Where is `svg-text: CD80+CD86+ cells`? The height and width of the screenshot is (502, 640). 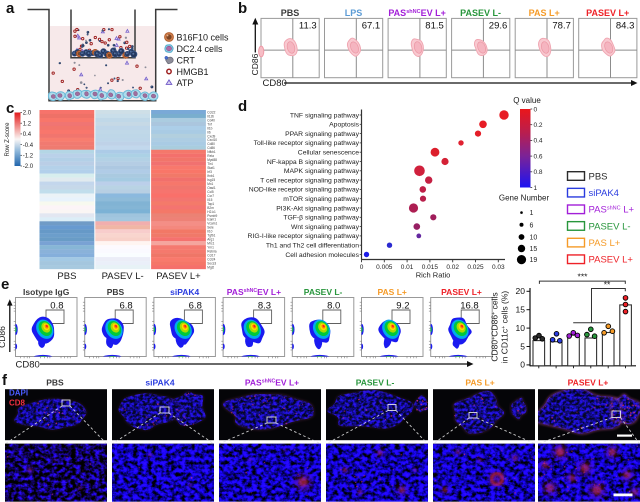
svg-text: CD80+CD86+ cells is located at coordinates (495, 326).